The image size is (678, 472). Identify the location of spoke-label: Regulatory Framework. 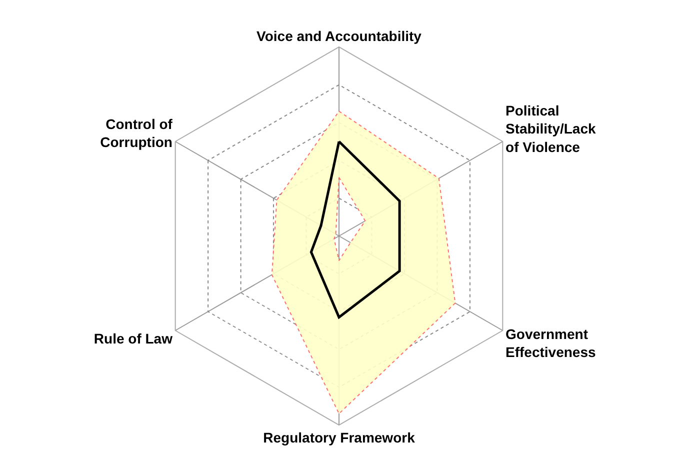
(339, 437).